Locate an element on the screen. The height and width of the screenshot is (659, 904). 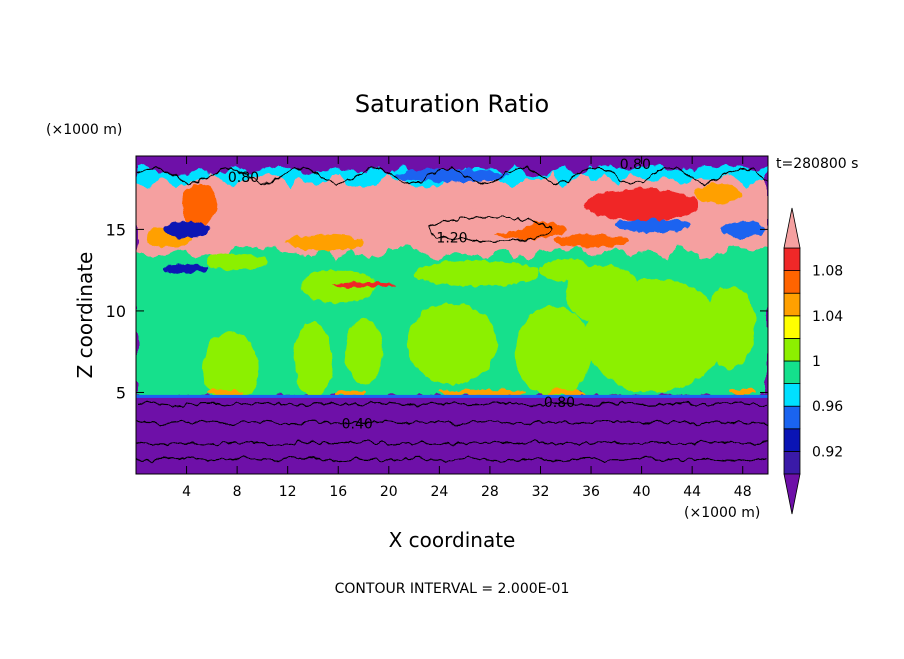
colorbar: 0.92 0.96 1 1.04 1.08 is located at coordinates (813, 361).